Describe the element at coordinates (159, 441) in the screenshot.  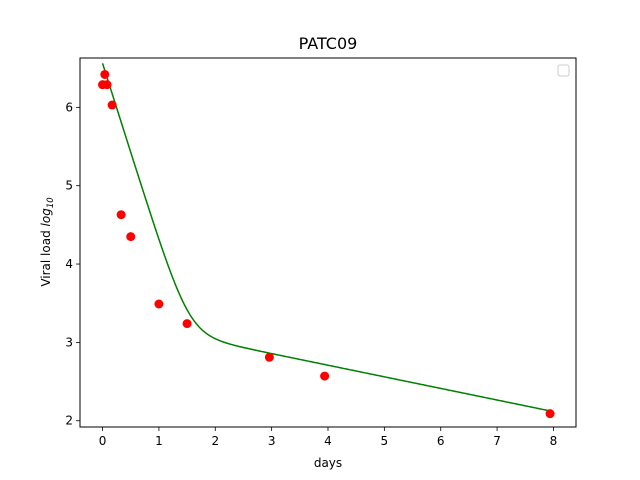
I see `x-tick-label: 1` at that location.